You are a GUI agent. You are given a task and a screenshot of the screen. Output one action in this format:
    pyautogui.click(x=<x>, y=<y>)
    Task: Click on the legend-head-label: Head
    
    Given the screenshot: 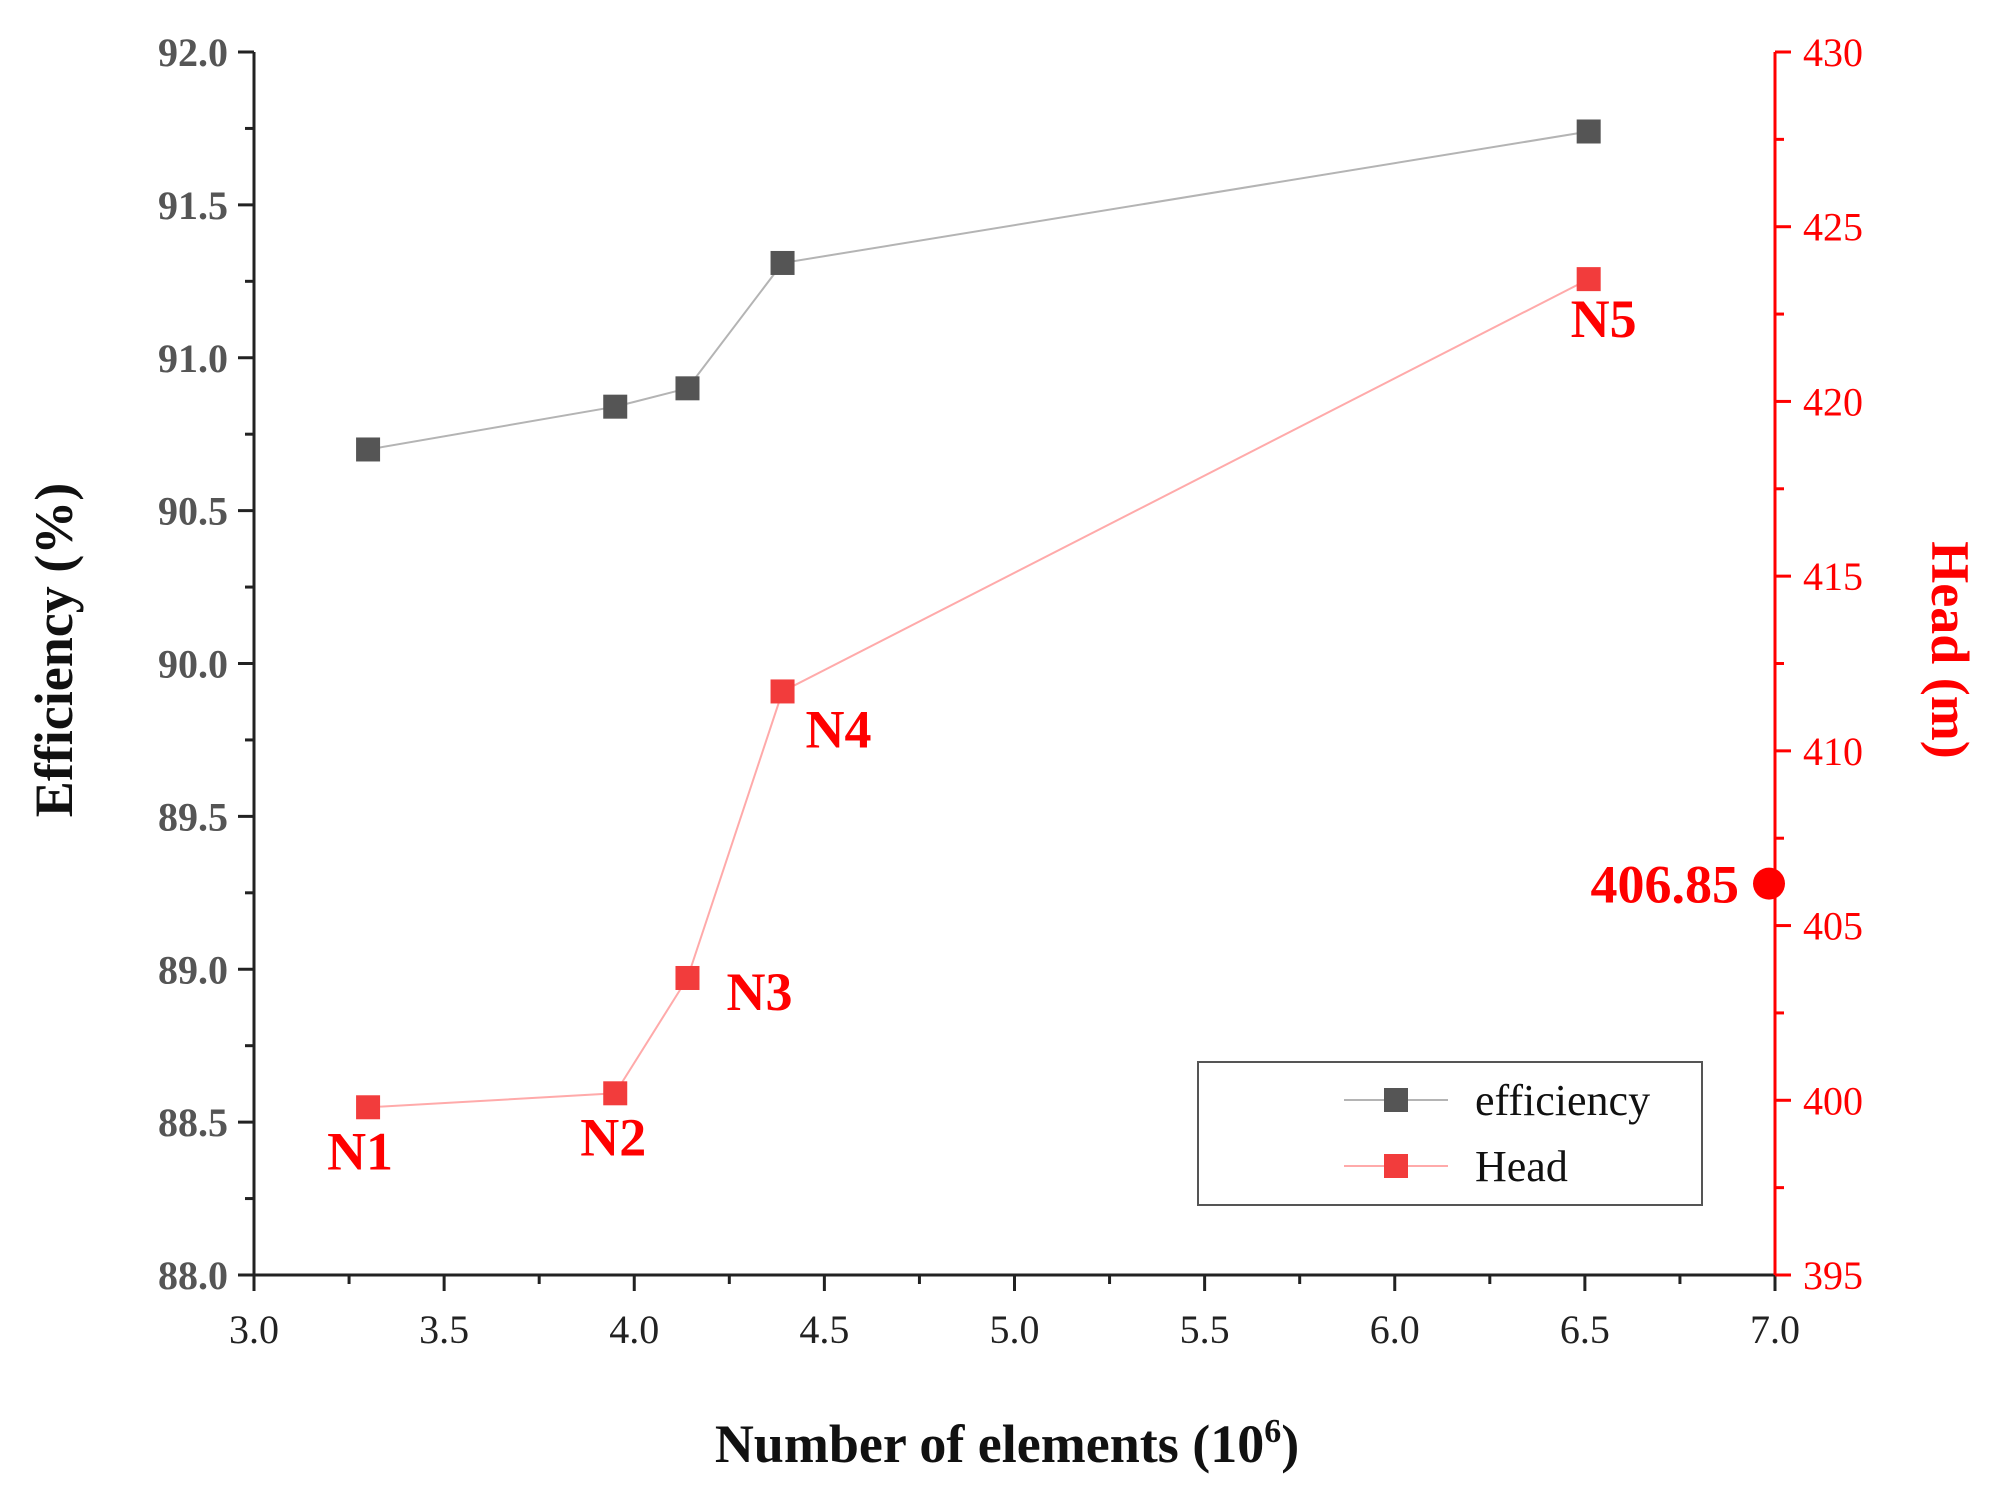 What is the action you would take?
    pyautogui.click(x=1521, y=1166)
    